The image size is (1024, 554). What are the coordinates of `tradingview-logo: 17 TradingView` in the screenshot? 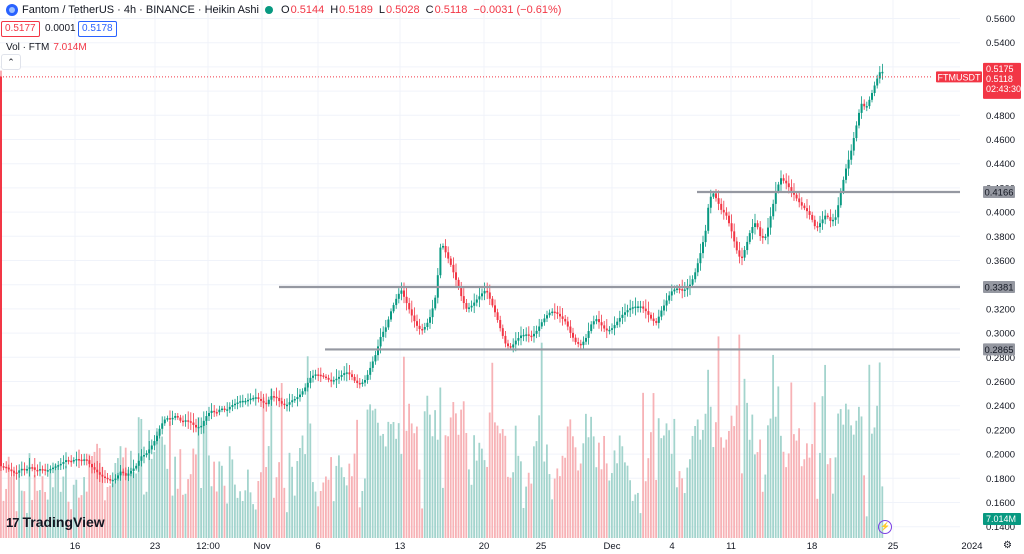 It's located at (55, 522).